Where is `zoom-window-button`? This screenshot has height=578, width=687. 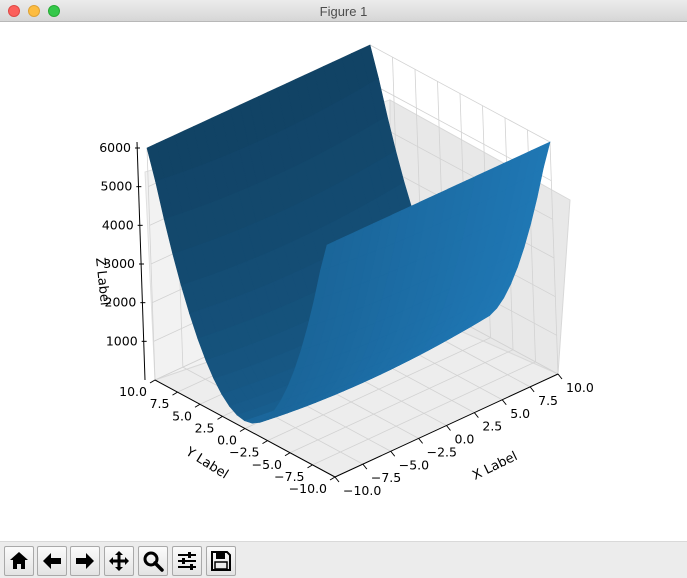
zoom-window-button is located at coordinates (54, 11).